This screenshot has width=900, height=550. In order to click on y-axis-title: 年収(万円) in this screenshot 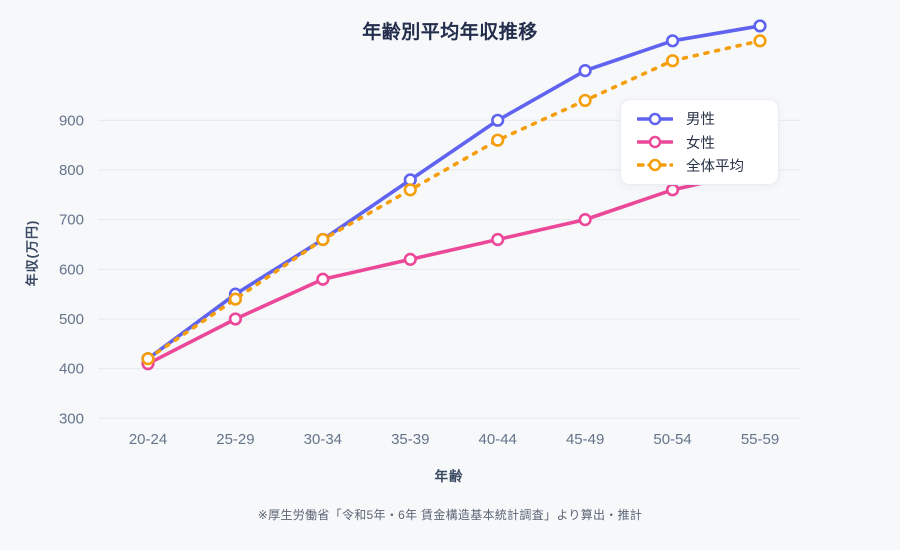, I will do `click(32, 253)`.